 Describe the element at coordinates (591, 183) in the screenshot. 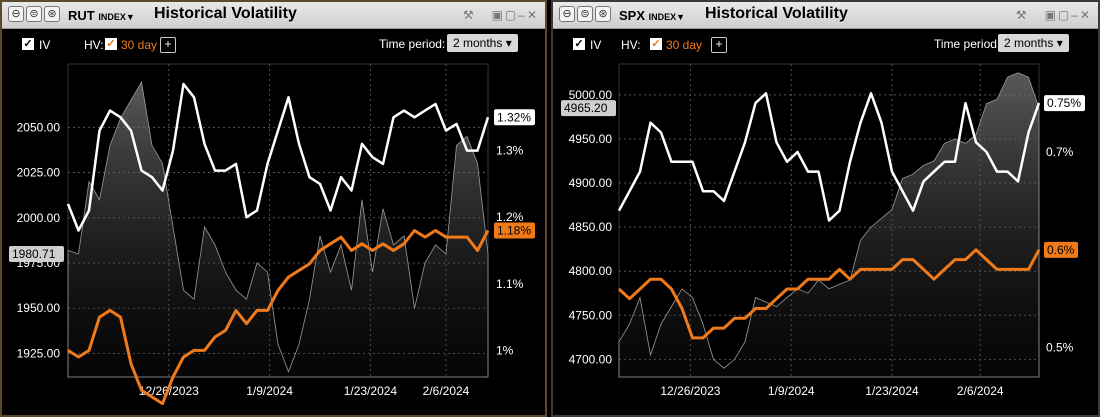

I see `y-left-tick-label: 4900.00` at that location.